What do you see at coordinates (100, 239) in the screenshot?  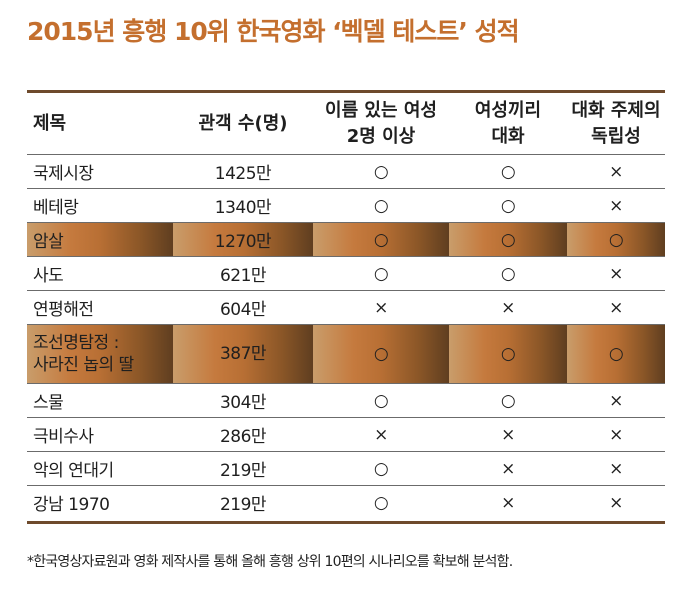 I see `movie-title: 암살` at bounding box center [100, 239].